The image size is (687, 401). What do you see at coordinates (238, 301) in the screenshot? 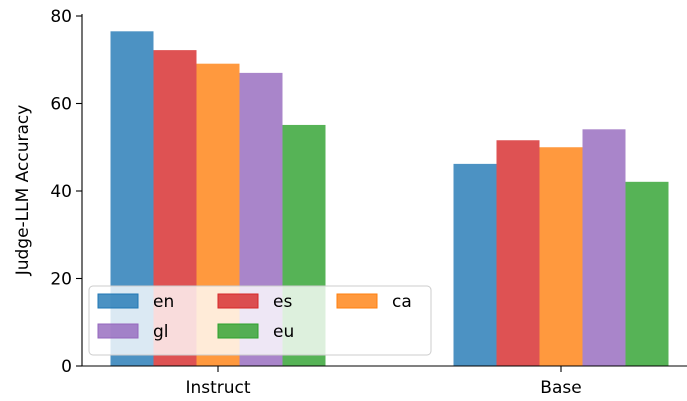
I see `legend-swatch-es` at bounding box center [238, 301].